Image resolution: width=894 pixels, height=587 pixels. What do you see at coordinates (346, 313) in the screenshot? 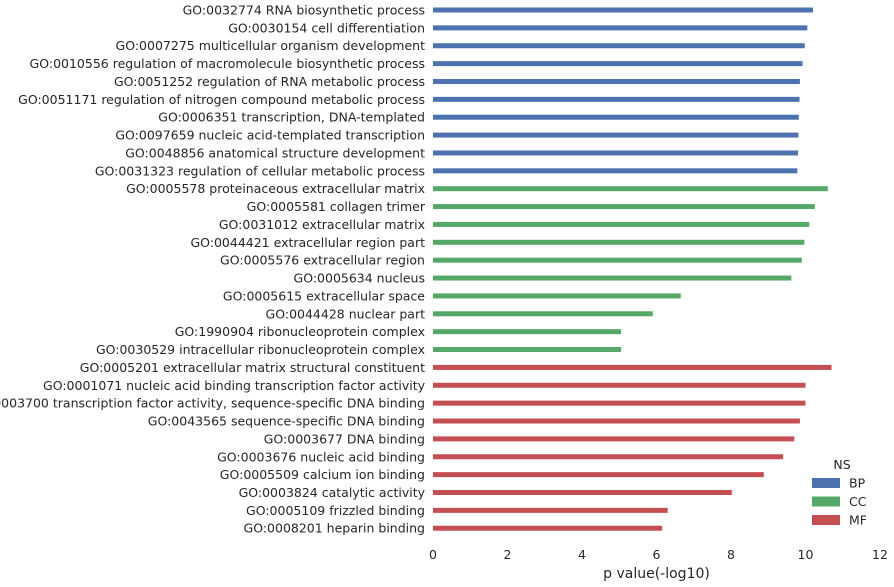
I see `category-label: GO:0044428 nuclear part` at bounding box center [346, 313].